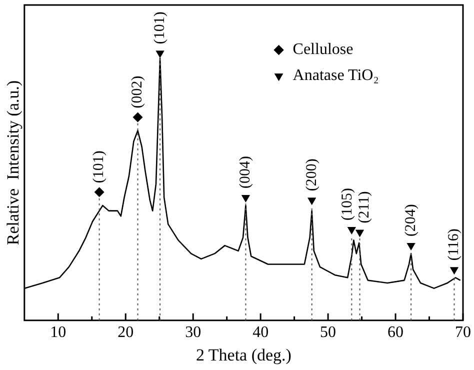 The height and width of the screenshot is (370, 474). Describe the element at coordinates (126, 333) in the screenshot. I see `x-tick-label: 20` at that location.